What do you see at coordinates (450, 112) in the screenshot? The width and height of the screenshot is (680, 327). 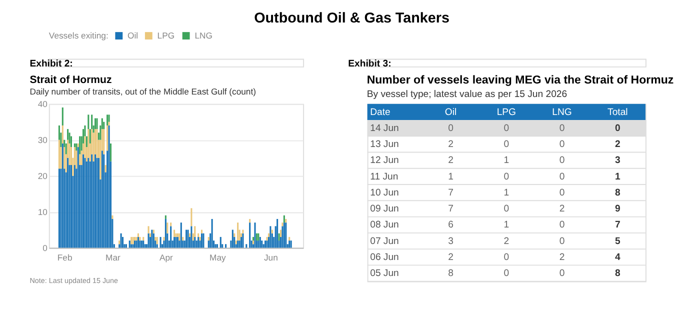 I see `series-label: Oil` at bounding box center [450, 112].